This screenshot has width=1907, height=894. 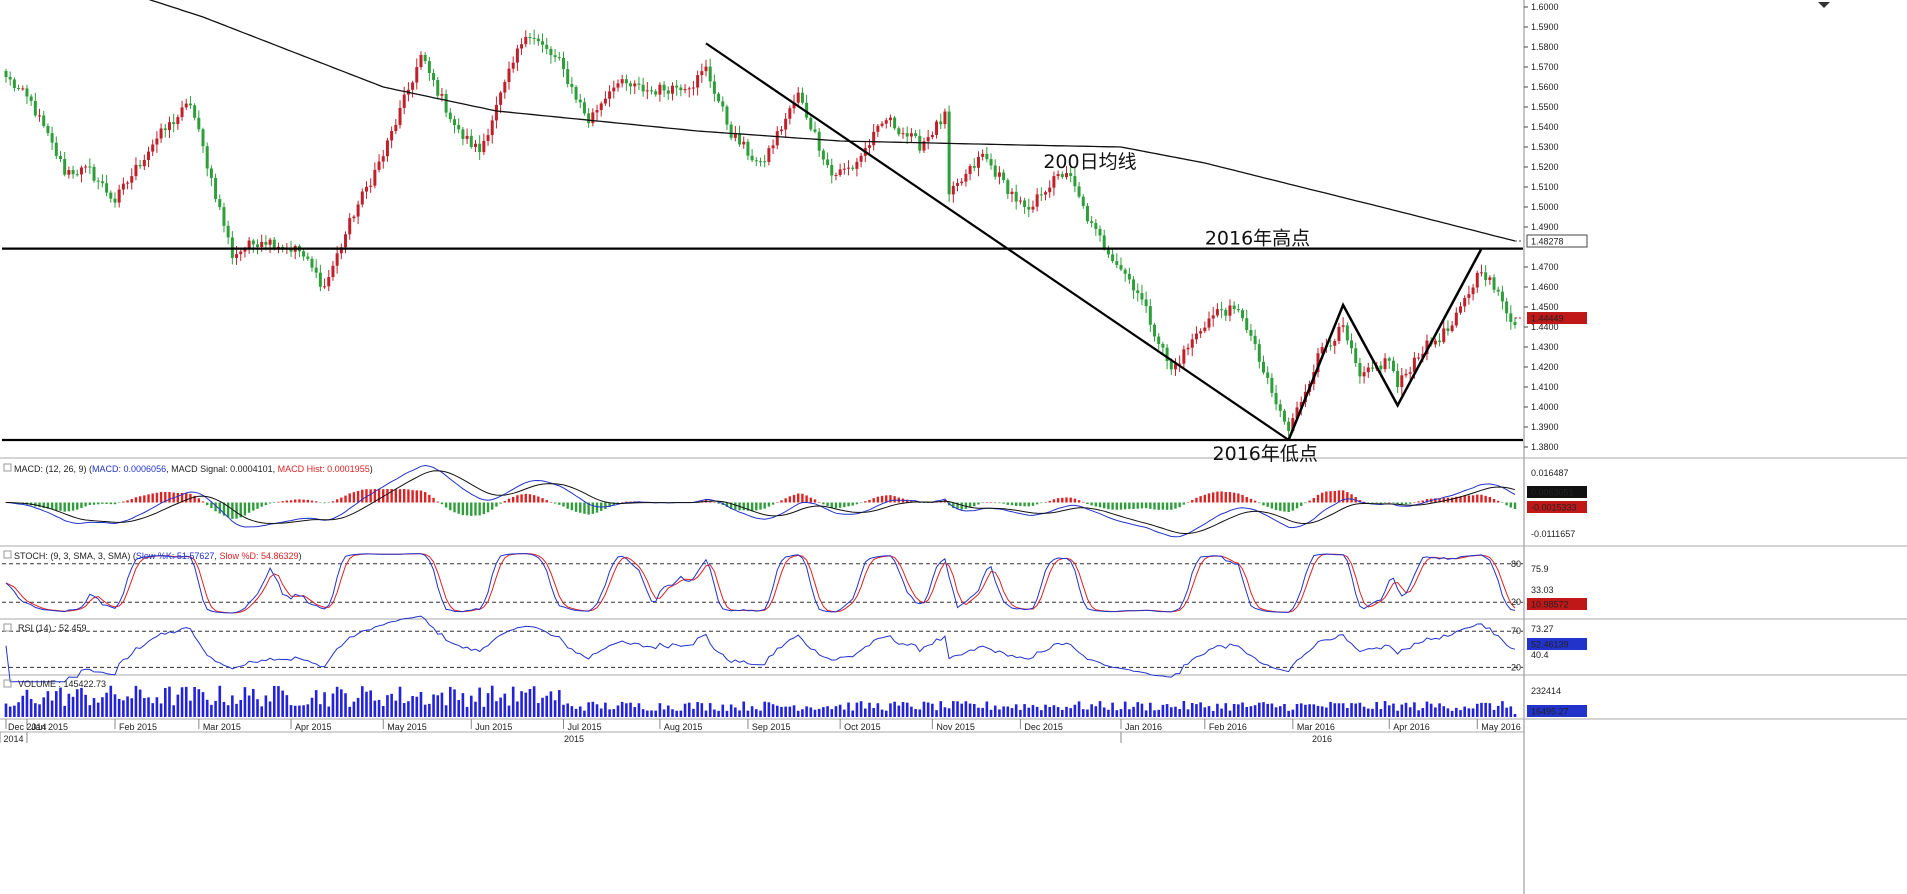 I want to click on price-tick-label: 1.4700, so click(x=1545, y=267).